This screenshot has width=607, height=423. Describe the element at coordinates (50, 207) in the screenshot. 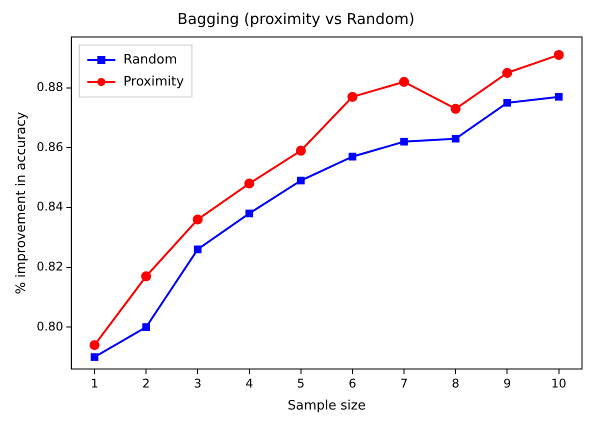

I see `y-tick-label: 0.84` at that location.